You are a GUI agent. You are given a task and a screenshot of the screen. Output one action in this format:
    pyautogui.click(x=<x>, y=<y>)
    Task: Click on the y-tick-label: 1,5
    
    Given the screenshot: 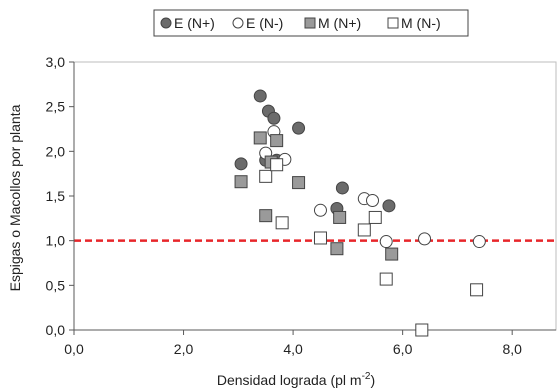 What is the action you would take?
    pyautogui.click(x=56, y=196)
    